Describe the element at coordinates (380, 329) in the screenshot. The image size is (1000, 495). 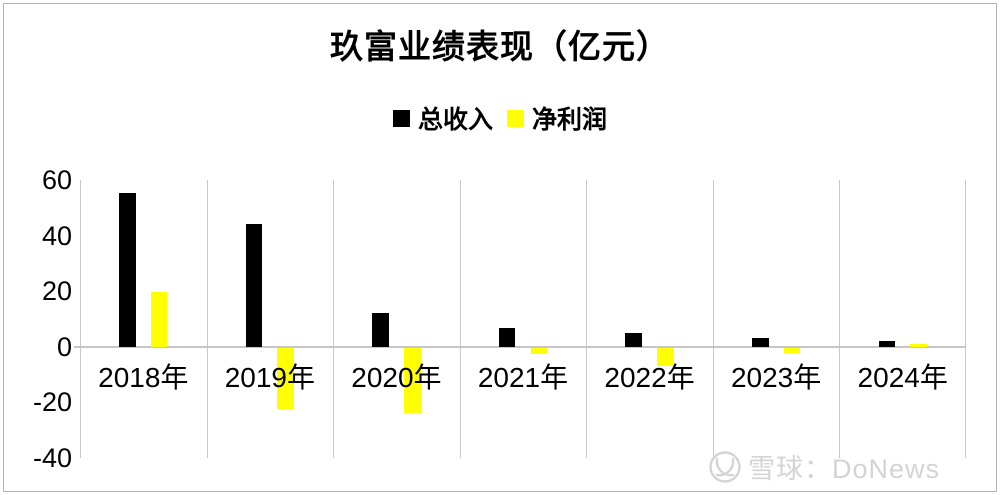
I see `bar-总收入-2020年` at that location.